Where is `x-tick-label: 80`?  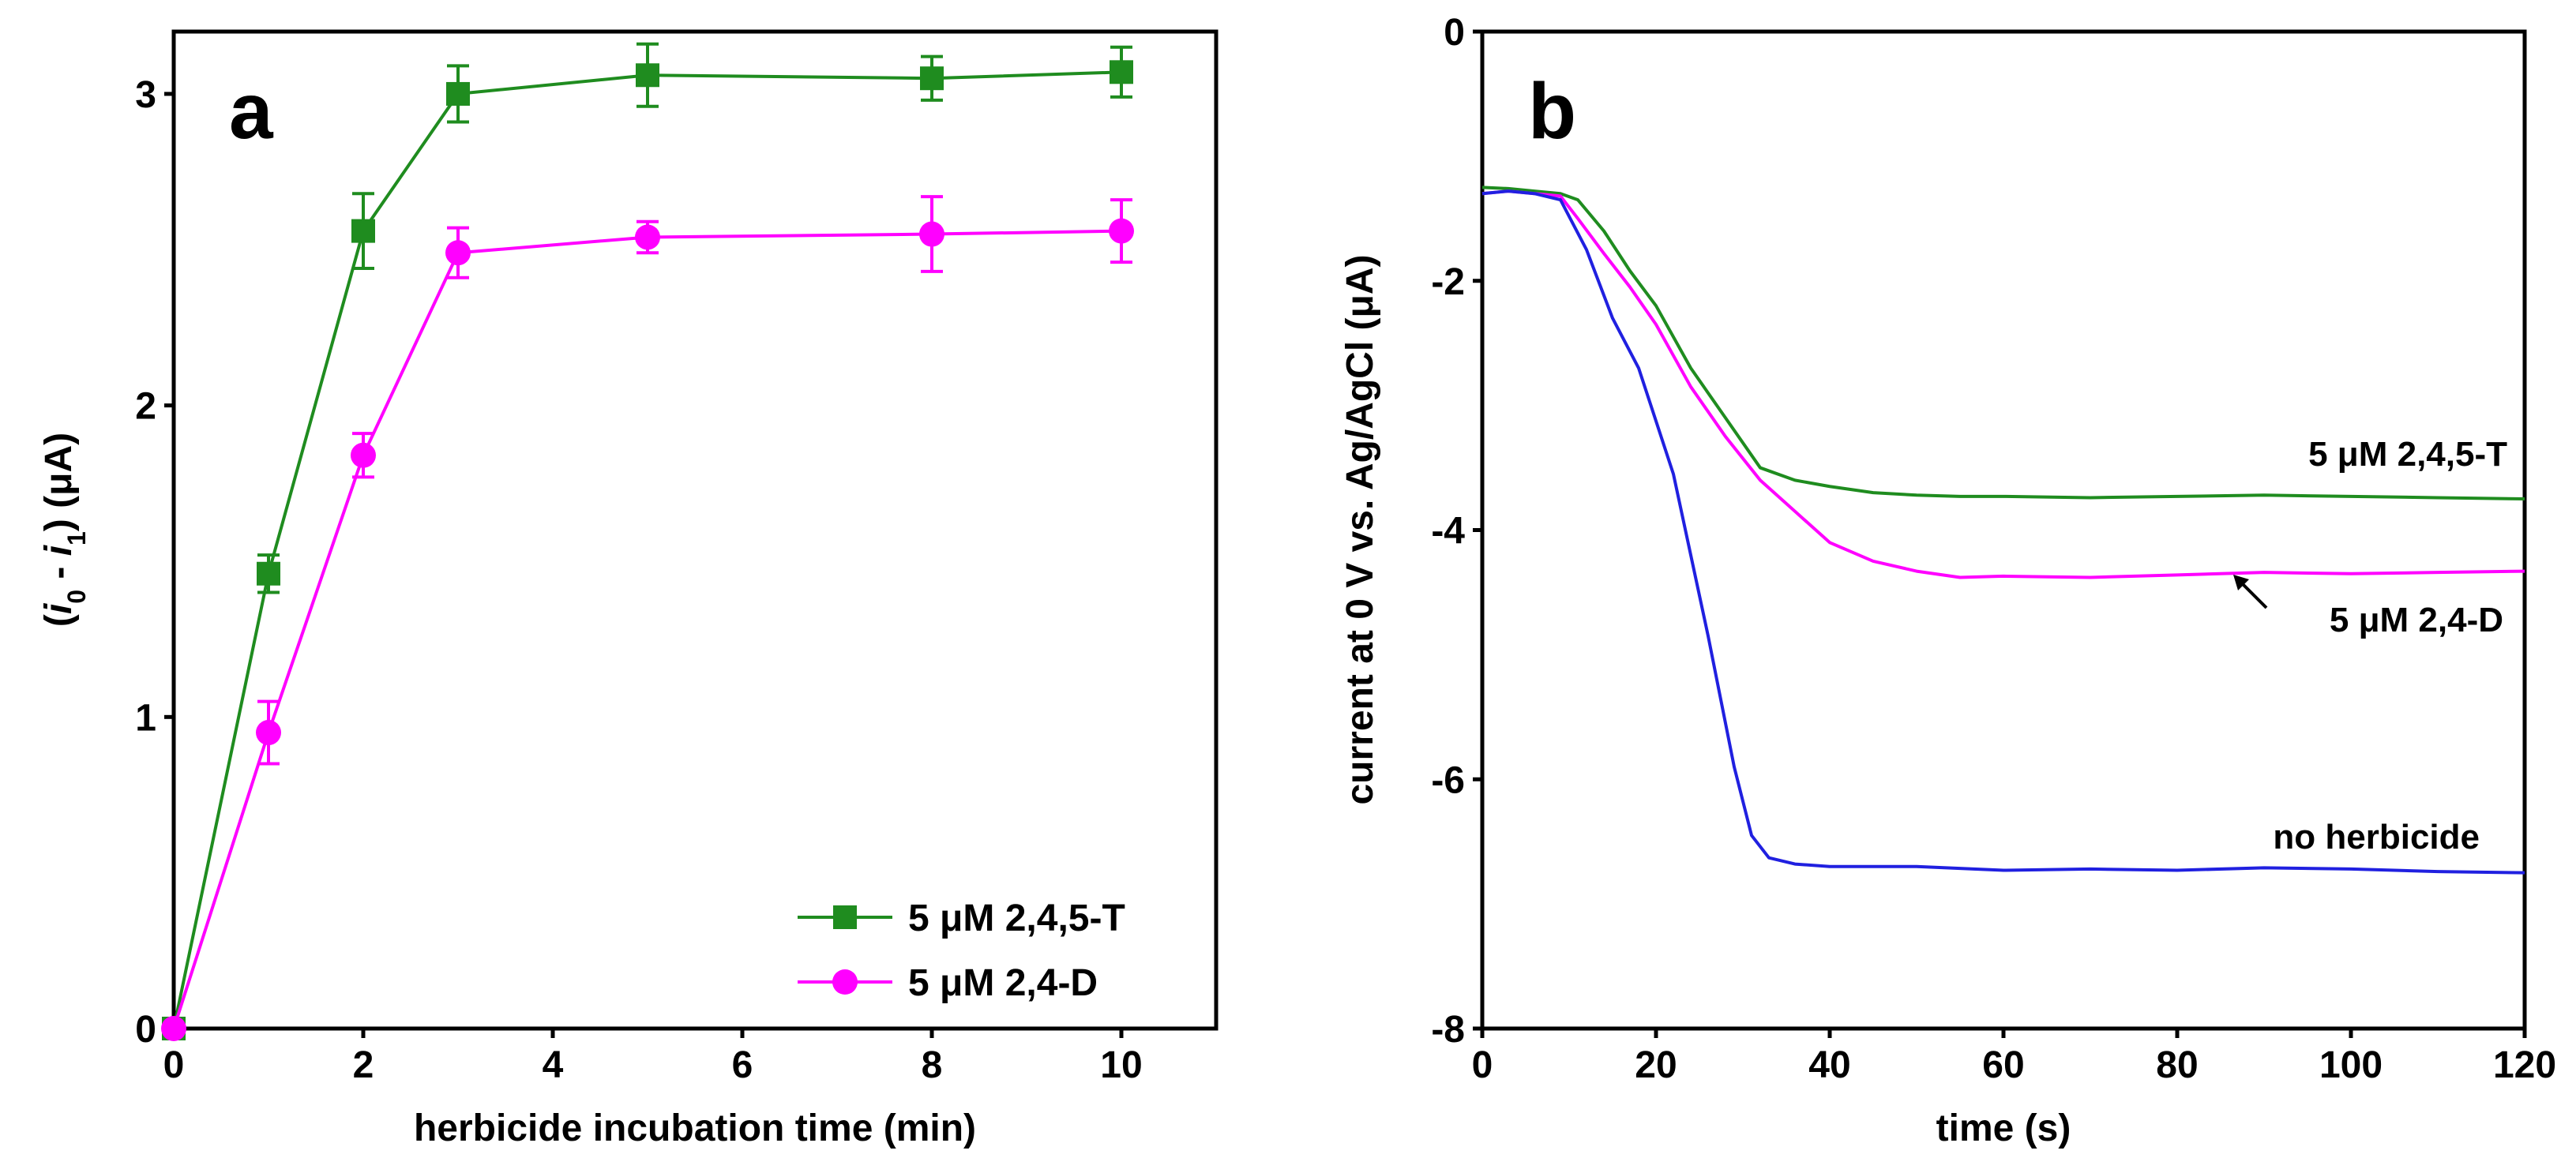
x-tick-label: 80 is located at coordinates (2177, 1065).